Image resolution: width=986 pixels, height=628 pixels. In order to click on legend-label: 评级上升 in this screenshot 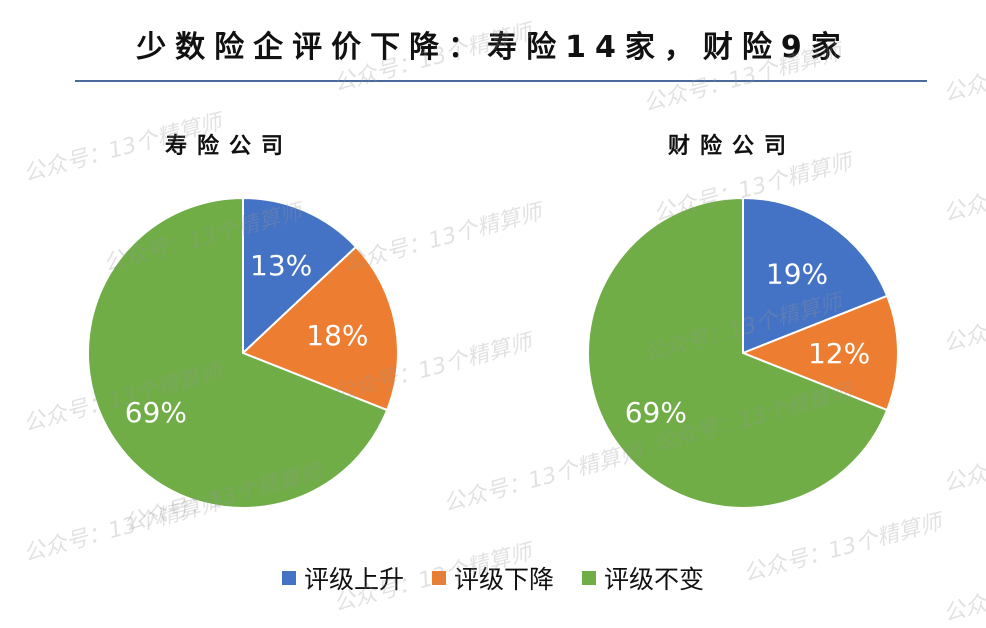, I will do `click(353, 579)`.